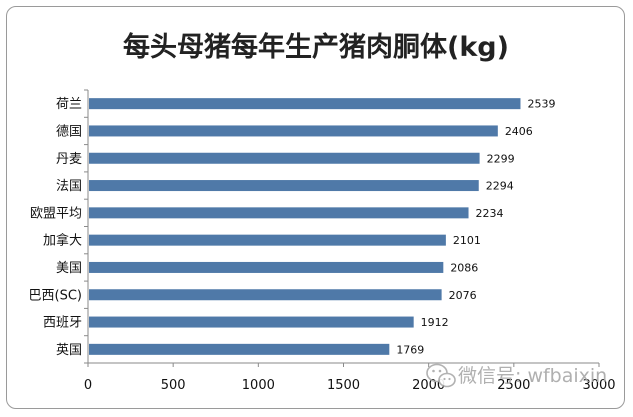 This screenshot has height=417, width=633. Describe the element at coordinates (490, 213) in the screenshot. I see `data-label: 2234` at that location.